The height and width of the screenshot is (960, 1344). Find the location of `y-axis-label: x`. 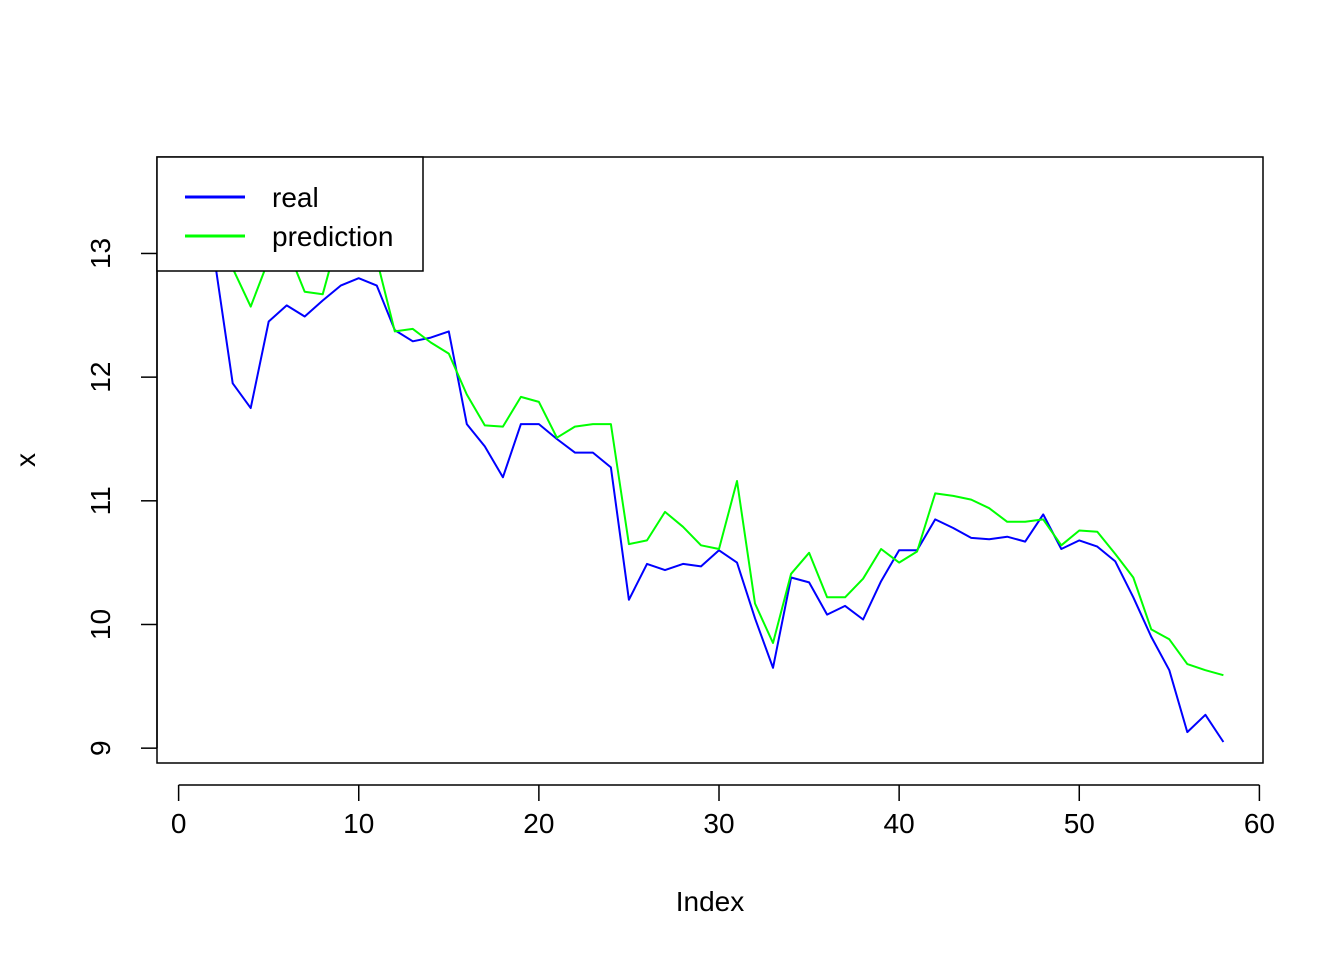

y-axis-label: x is located at coordinates (25, 460).